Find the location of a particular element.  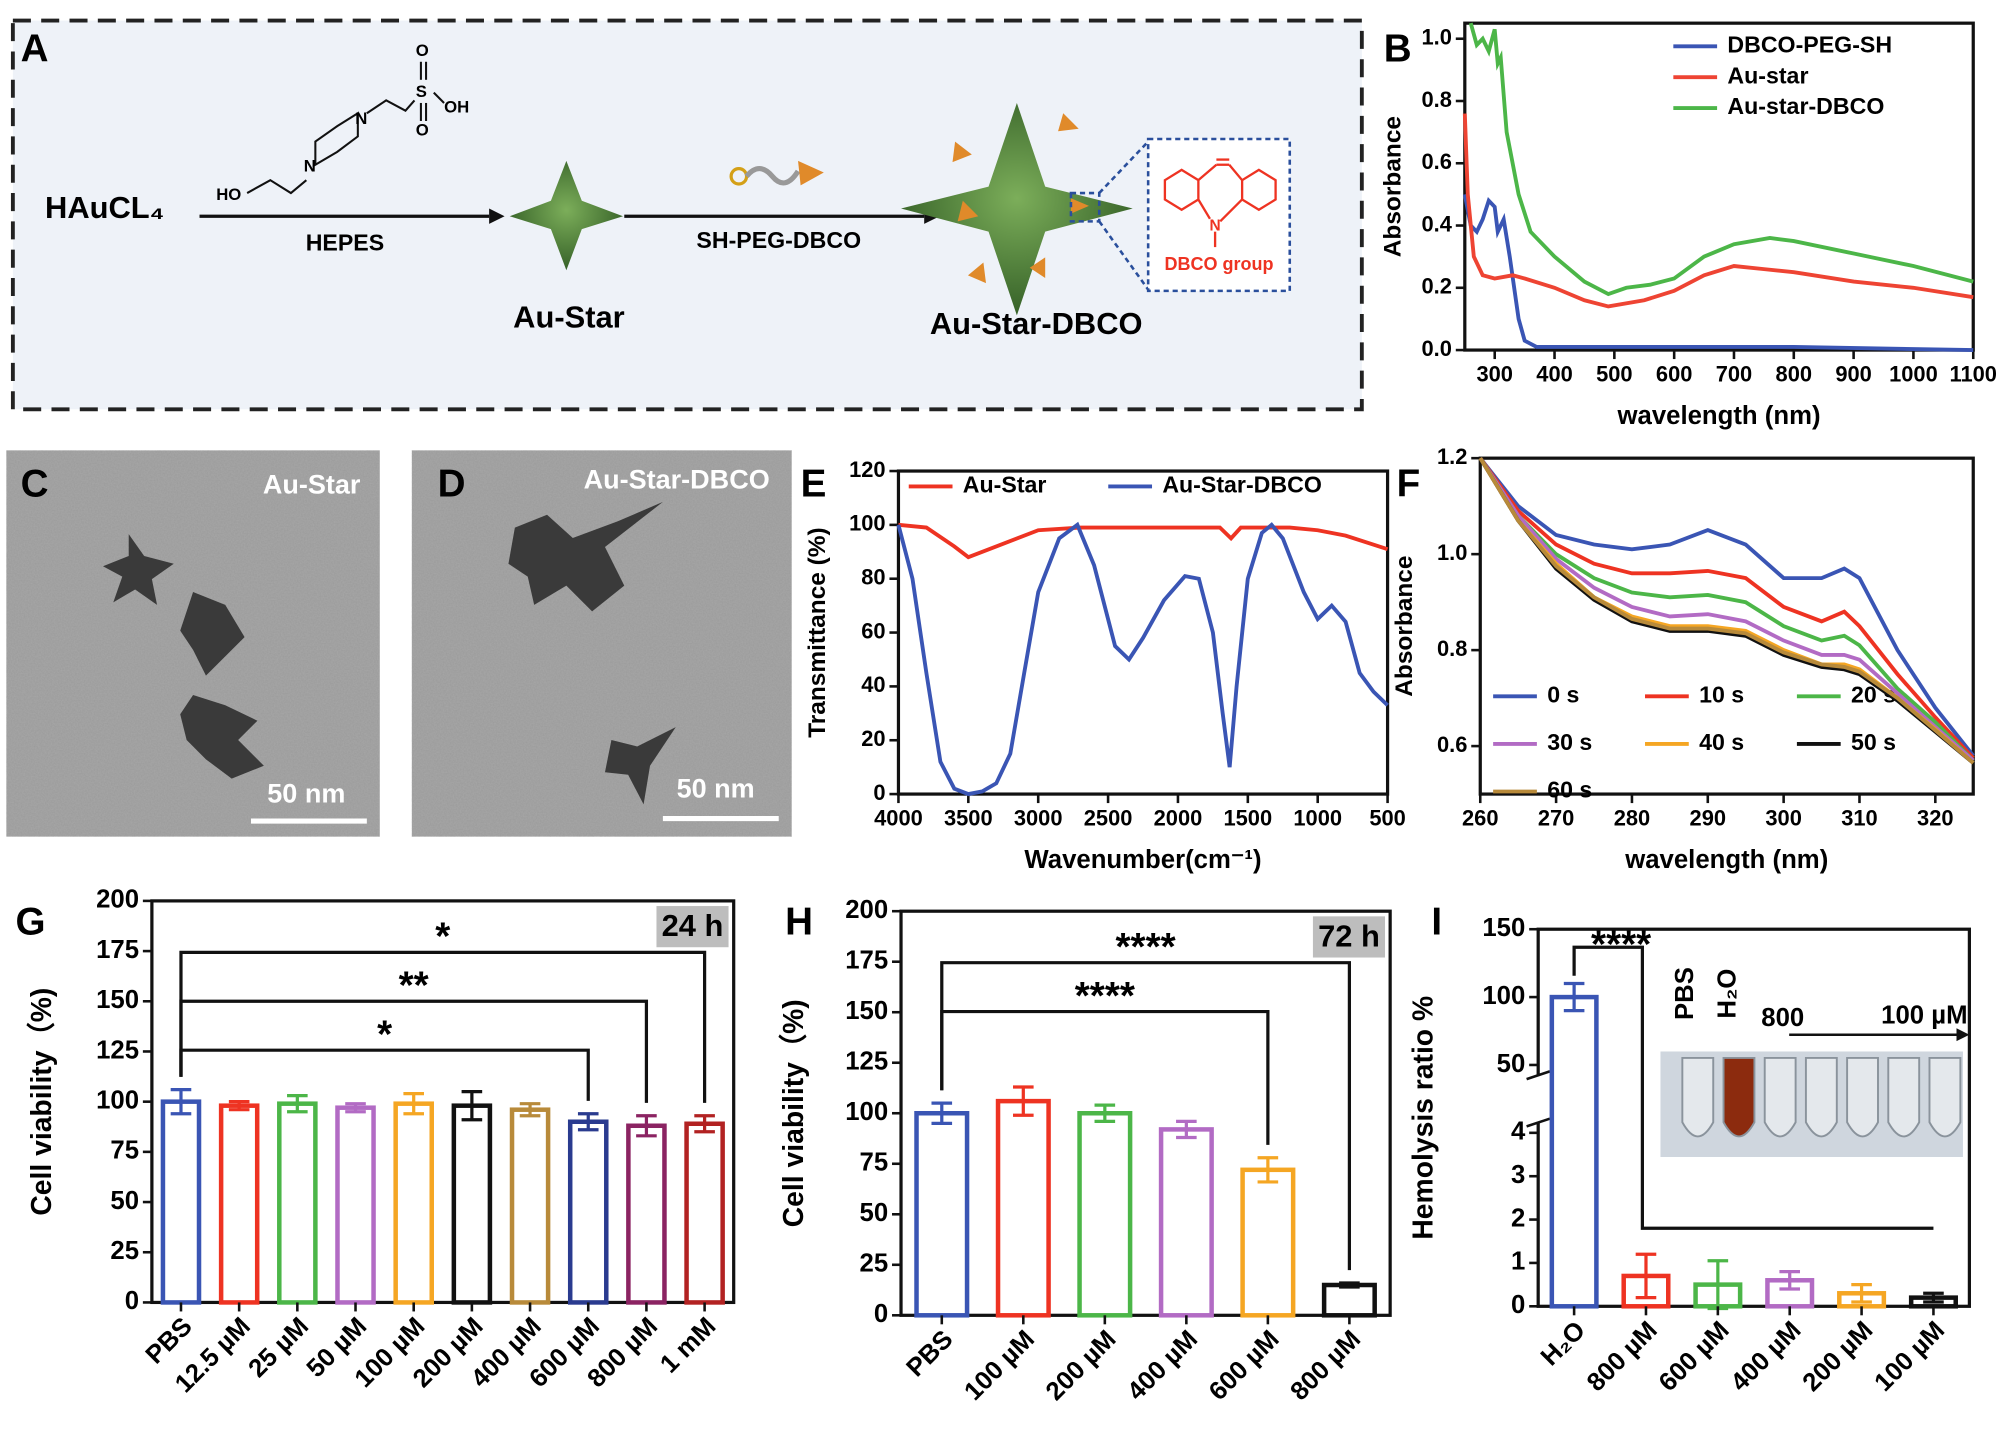

au-star is located at coordinates (566, 215).